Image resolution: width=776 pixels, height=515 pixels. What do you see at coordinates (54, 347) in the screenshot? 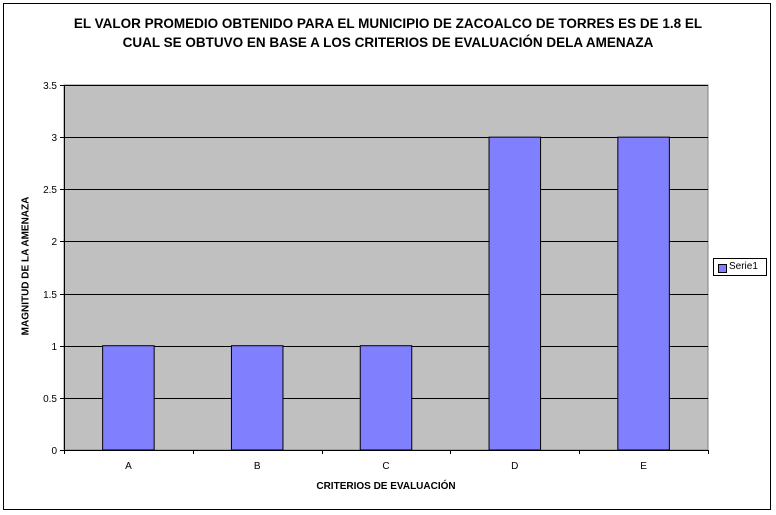
I see `y-tick-label: 1` at bounding box center [54, 347].